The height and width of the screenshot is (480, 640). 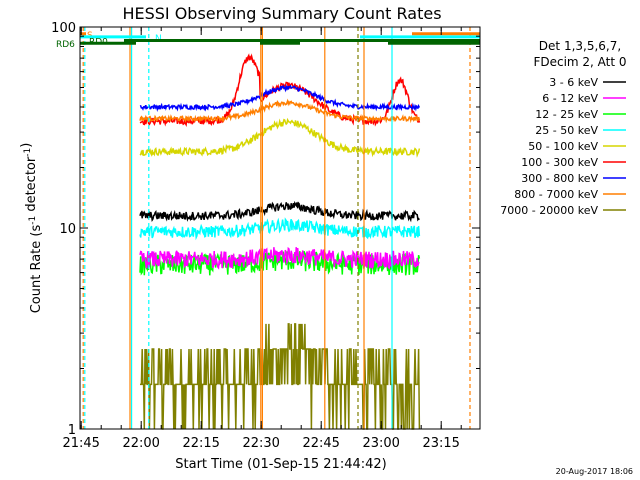 What do you see at coordinates (566, 130) in the screenshot?
I see `legend-label: 25 - 50 keV` at bounding box center [566, 130].